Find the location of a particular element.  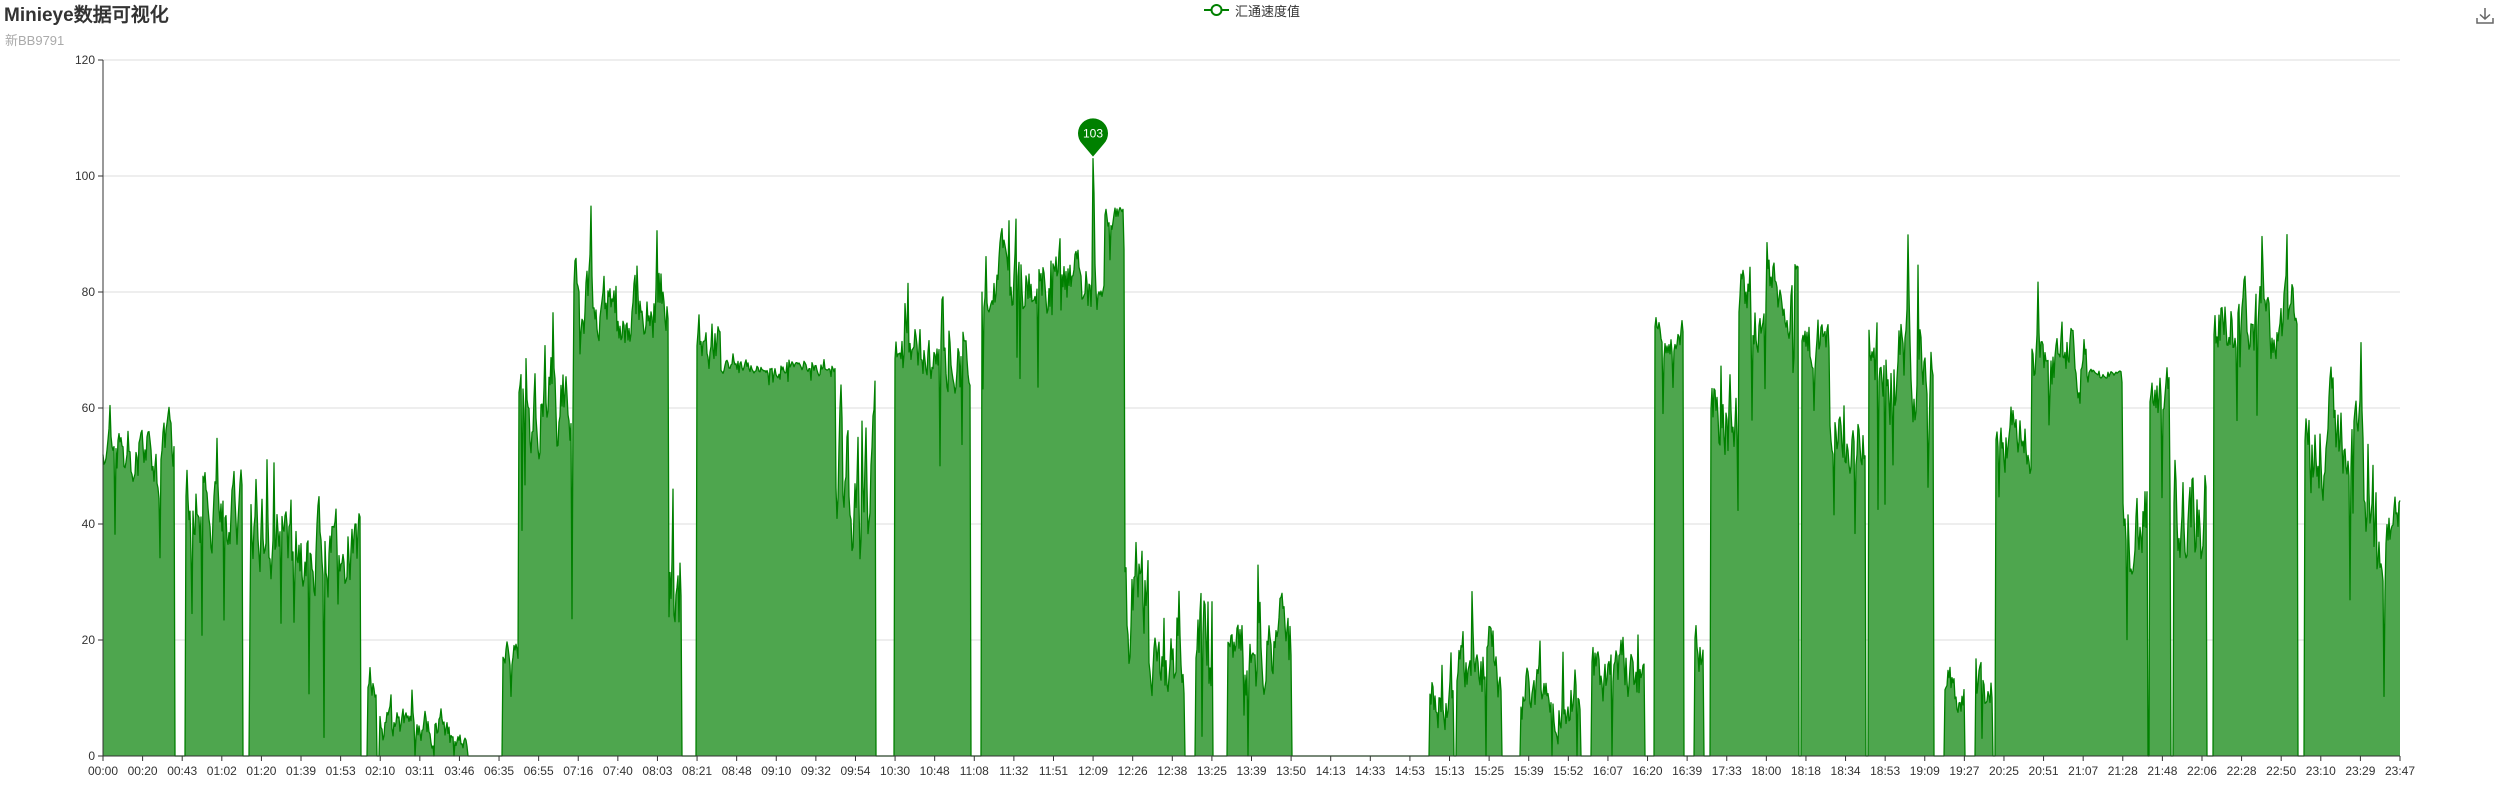

download-icon is located at coordinates (2485, 16).